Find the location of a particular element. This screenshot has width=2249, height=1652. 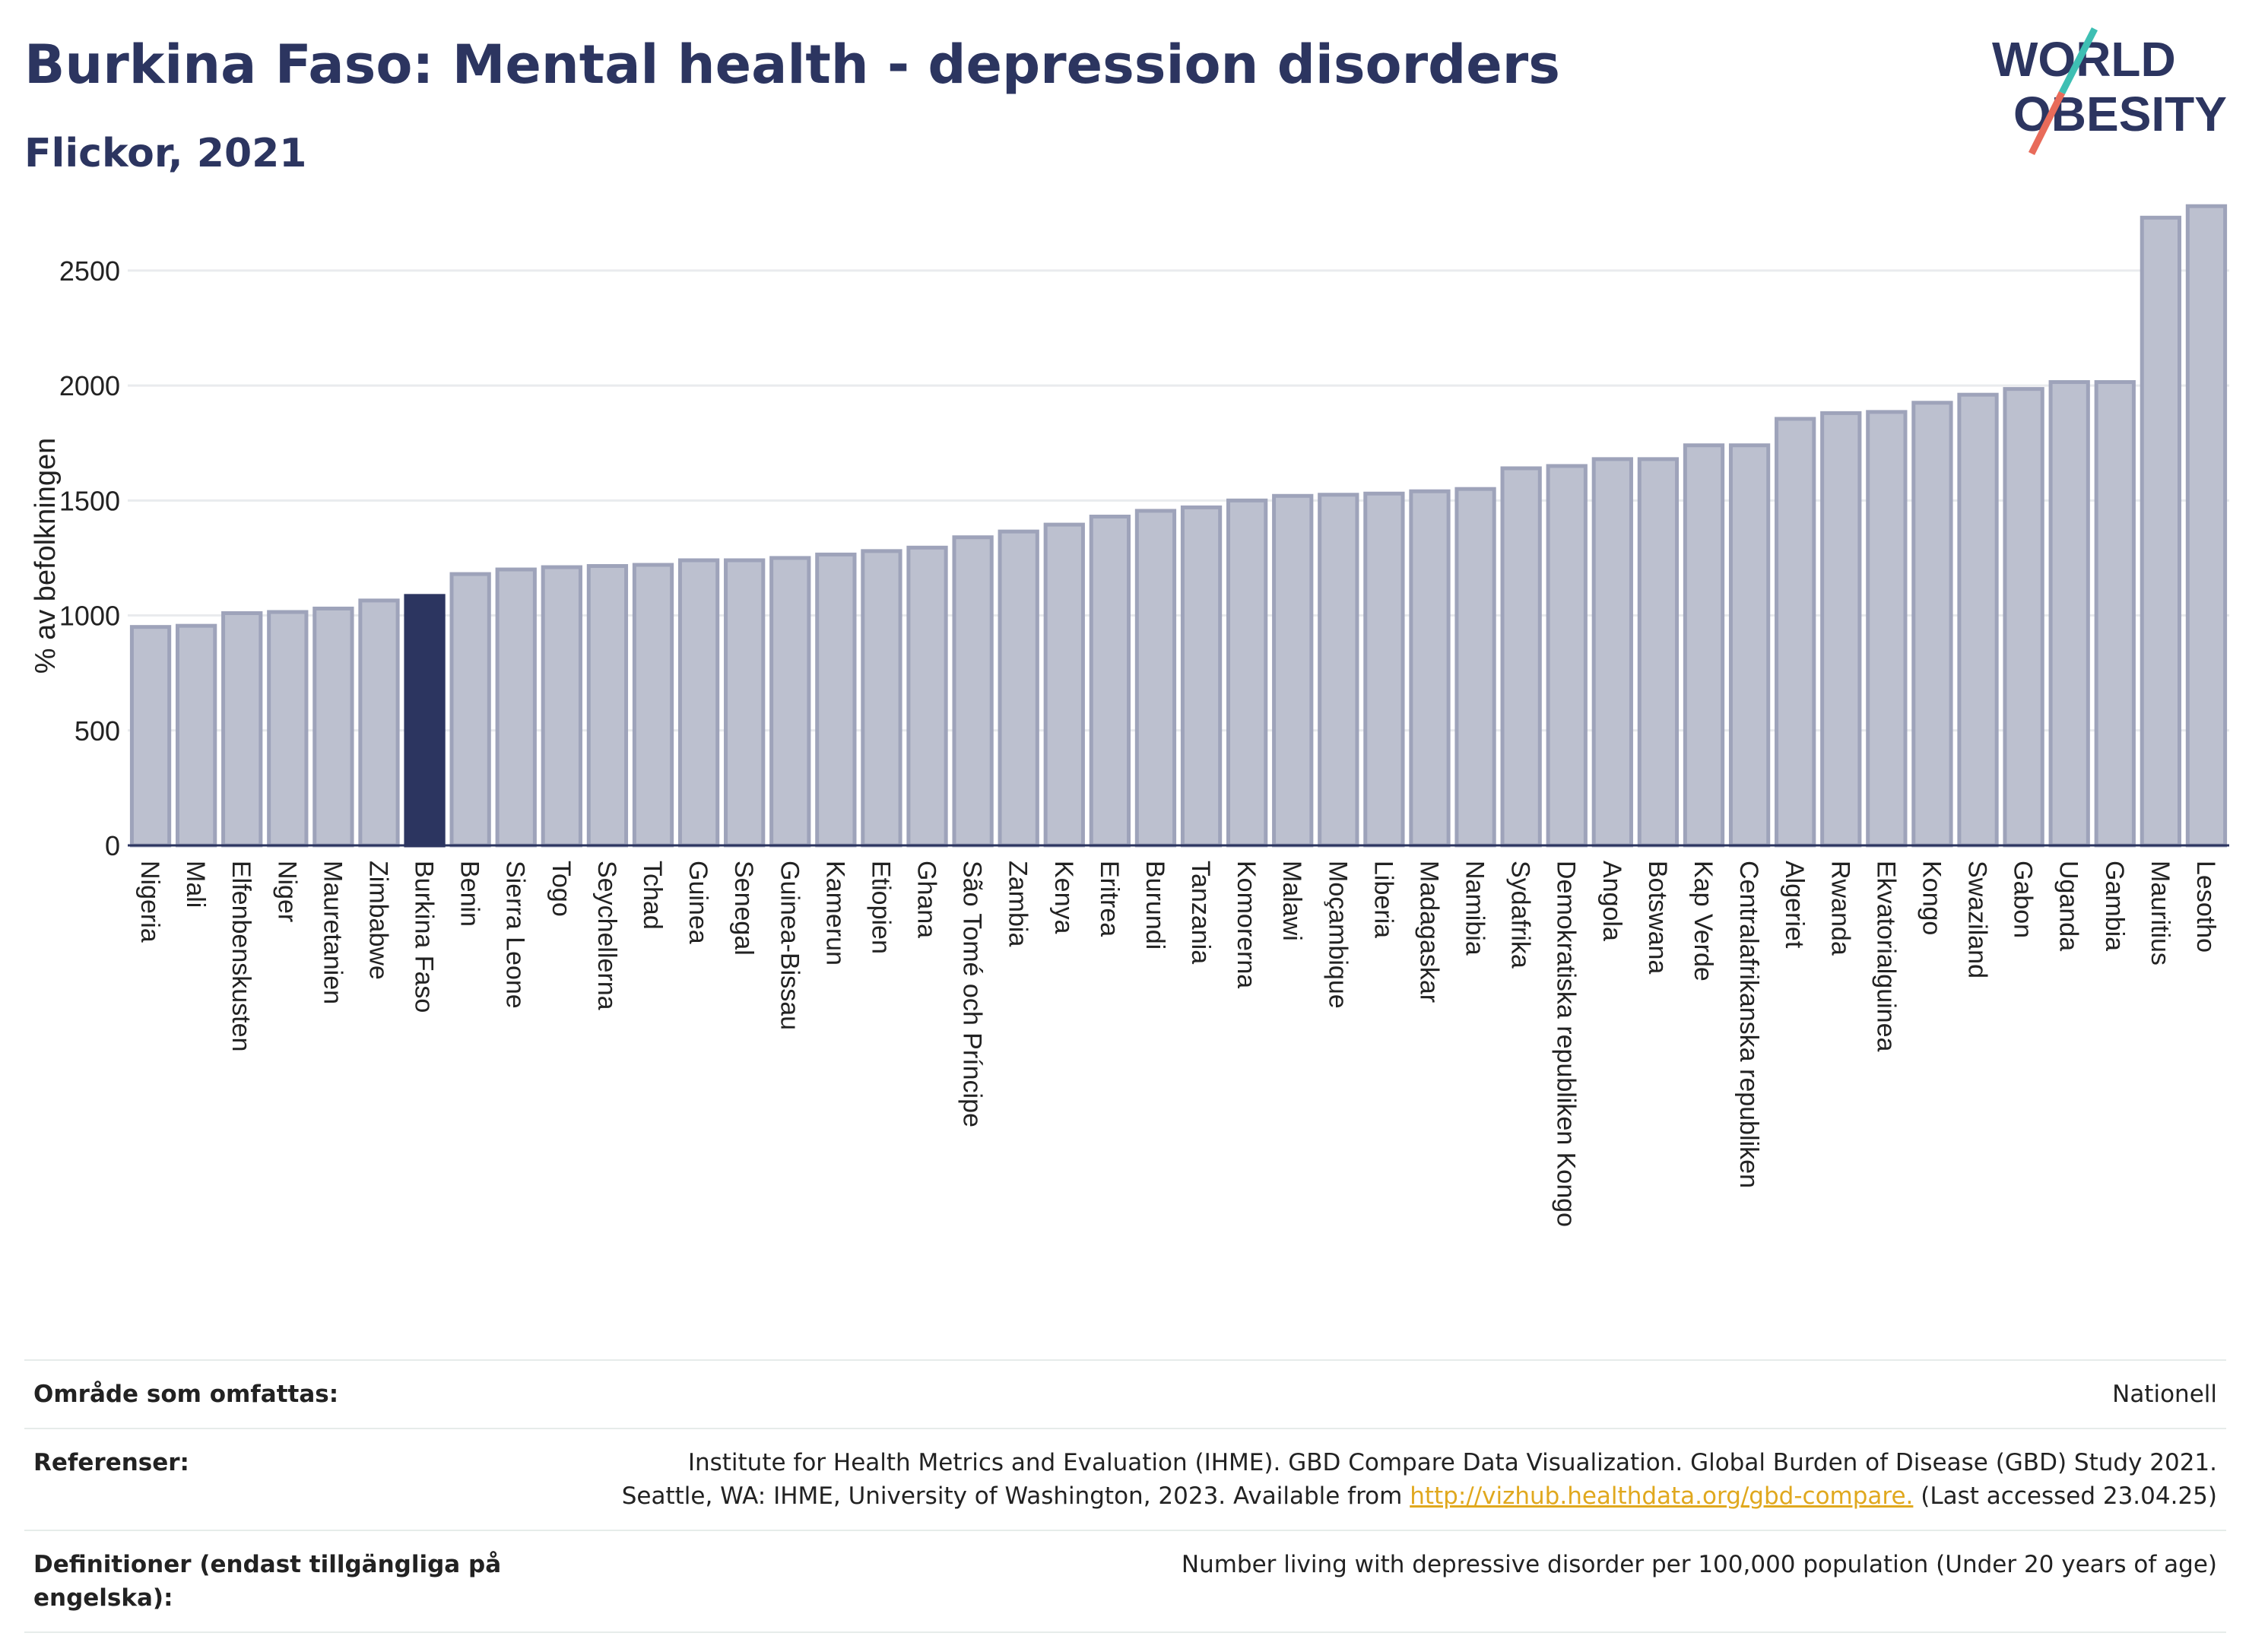

bar-eritrea is located at coordinates (1110, 681).